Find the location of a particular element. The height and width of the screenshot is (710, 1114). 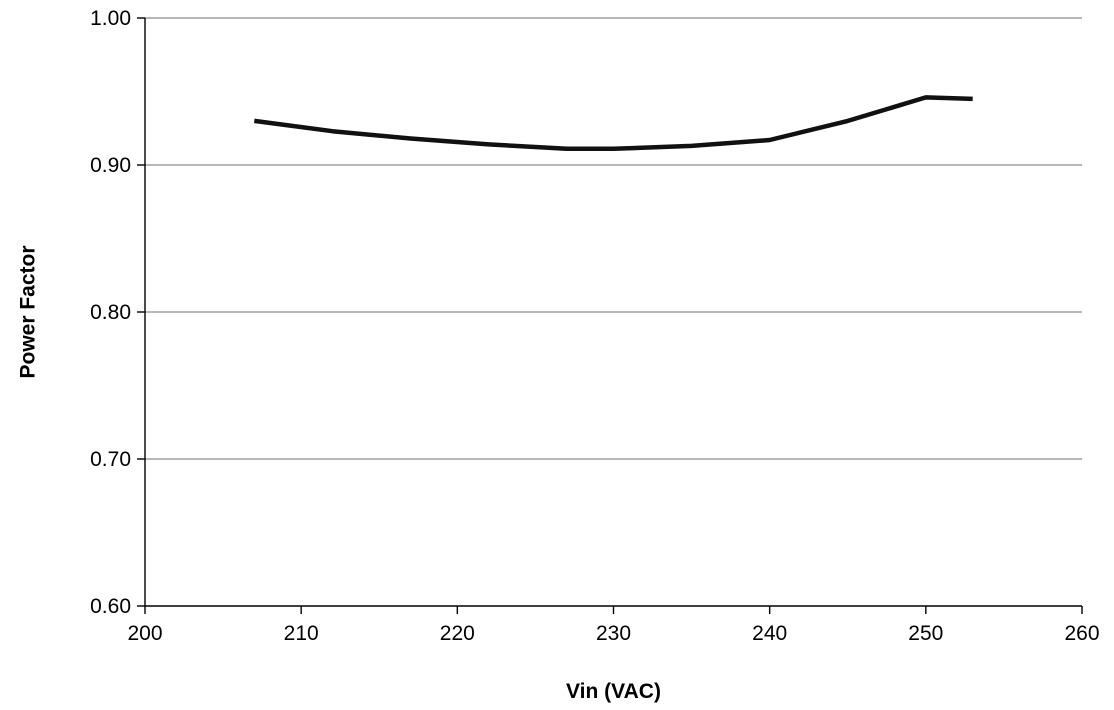

x-axis-title: Vin (VAC) is located at coordinates (613, 691).